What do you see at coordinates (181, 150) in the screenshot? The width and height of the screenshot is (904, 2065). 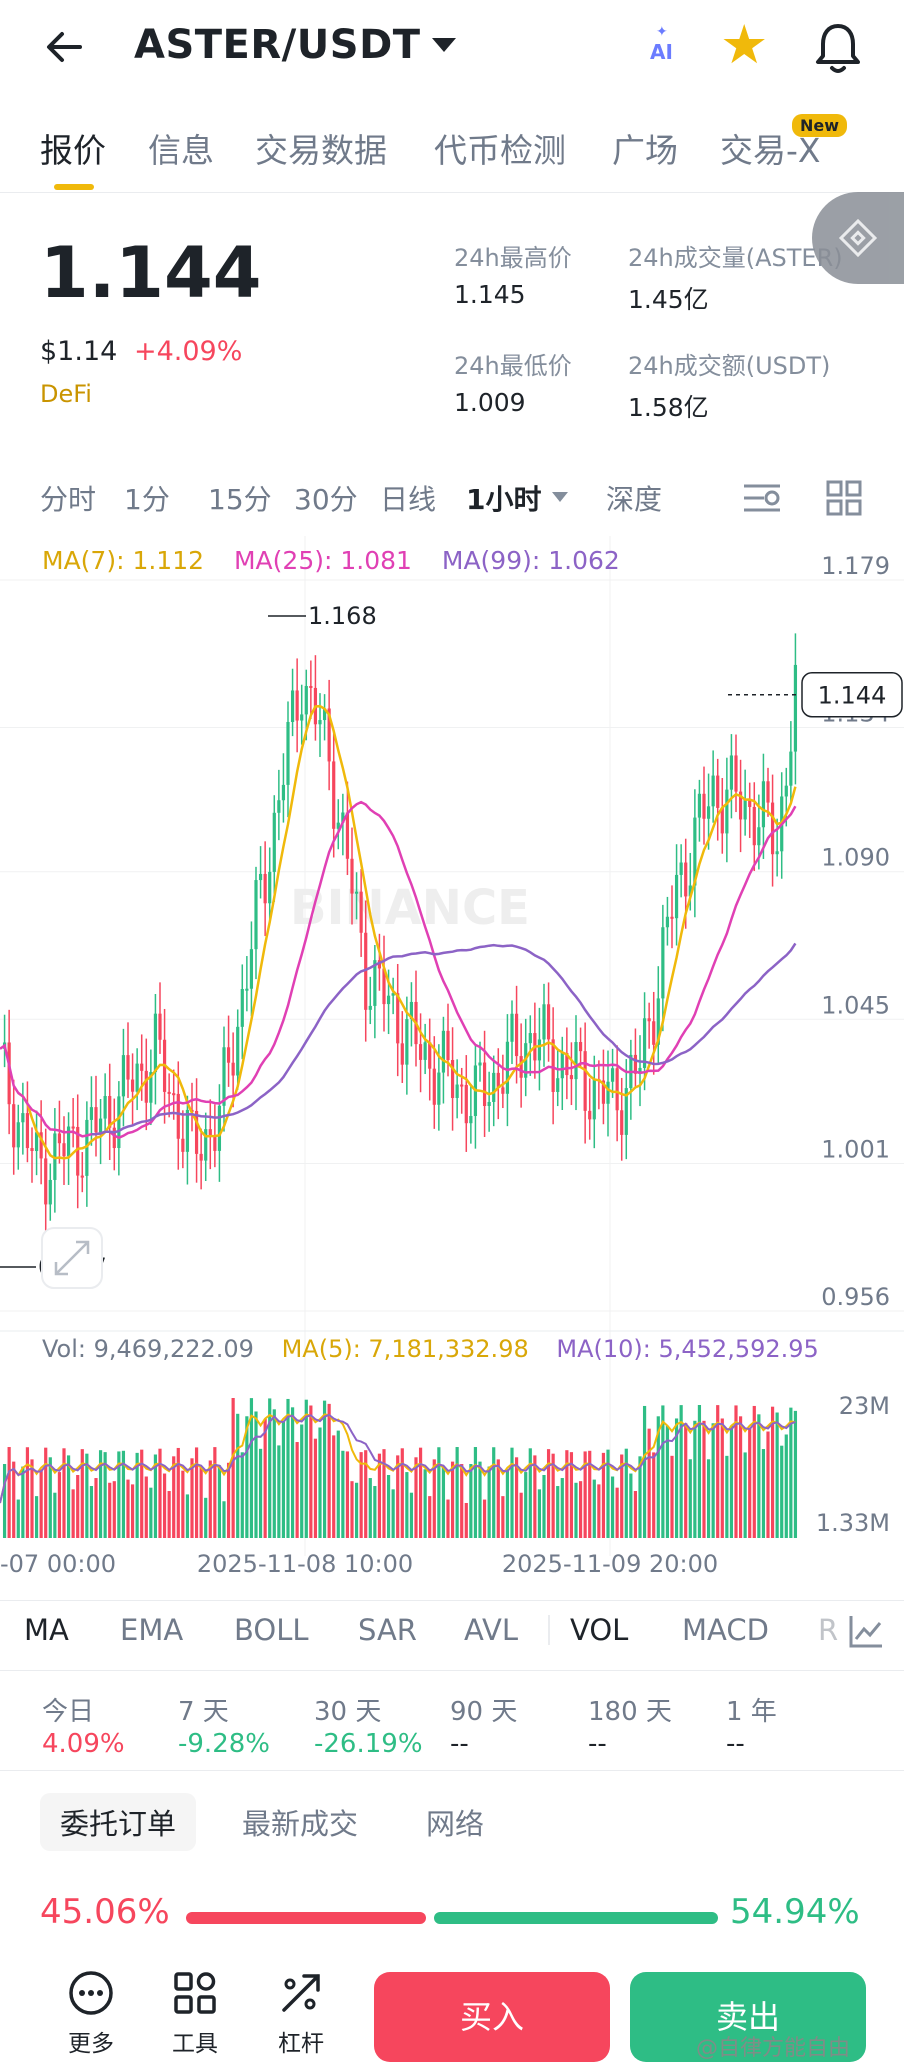 I see `tab-info: 信息` at bounding box center [181, 150].